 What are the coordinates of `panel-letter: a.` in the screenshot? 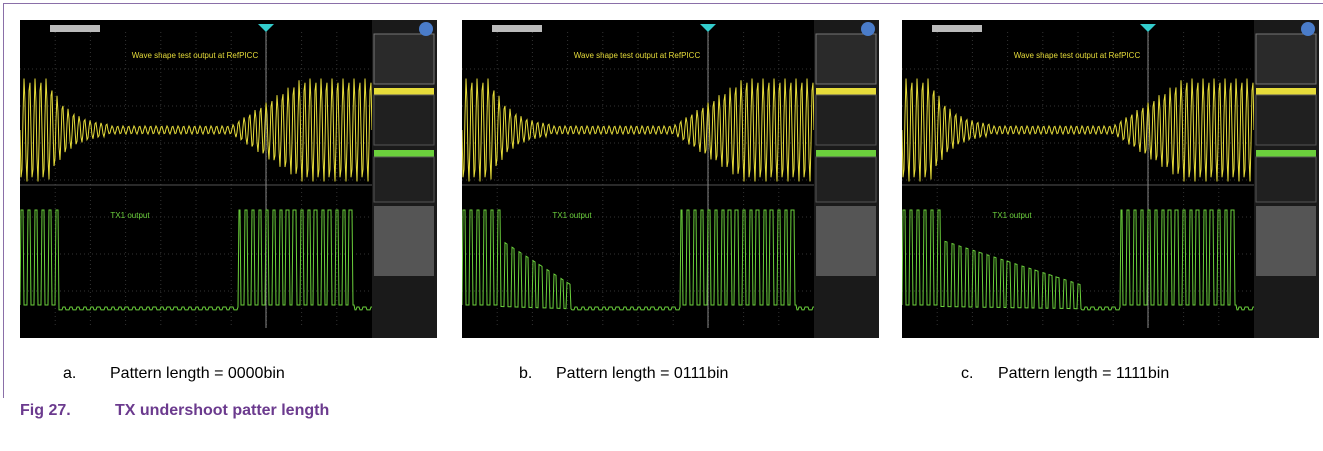 It's located at (70, 373).